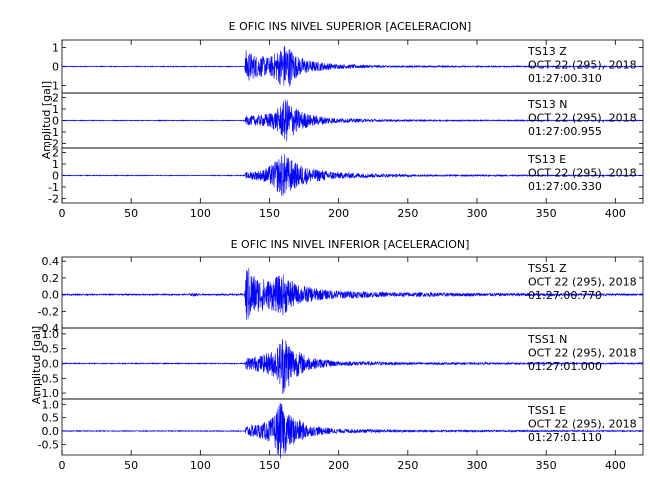 This screenshot has height=500, width=650. Describe the element at coordinates (53, 198) in the screenshot. I see `y-tick-label: -2` at that location.